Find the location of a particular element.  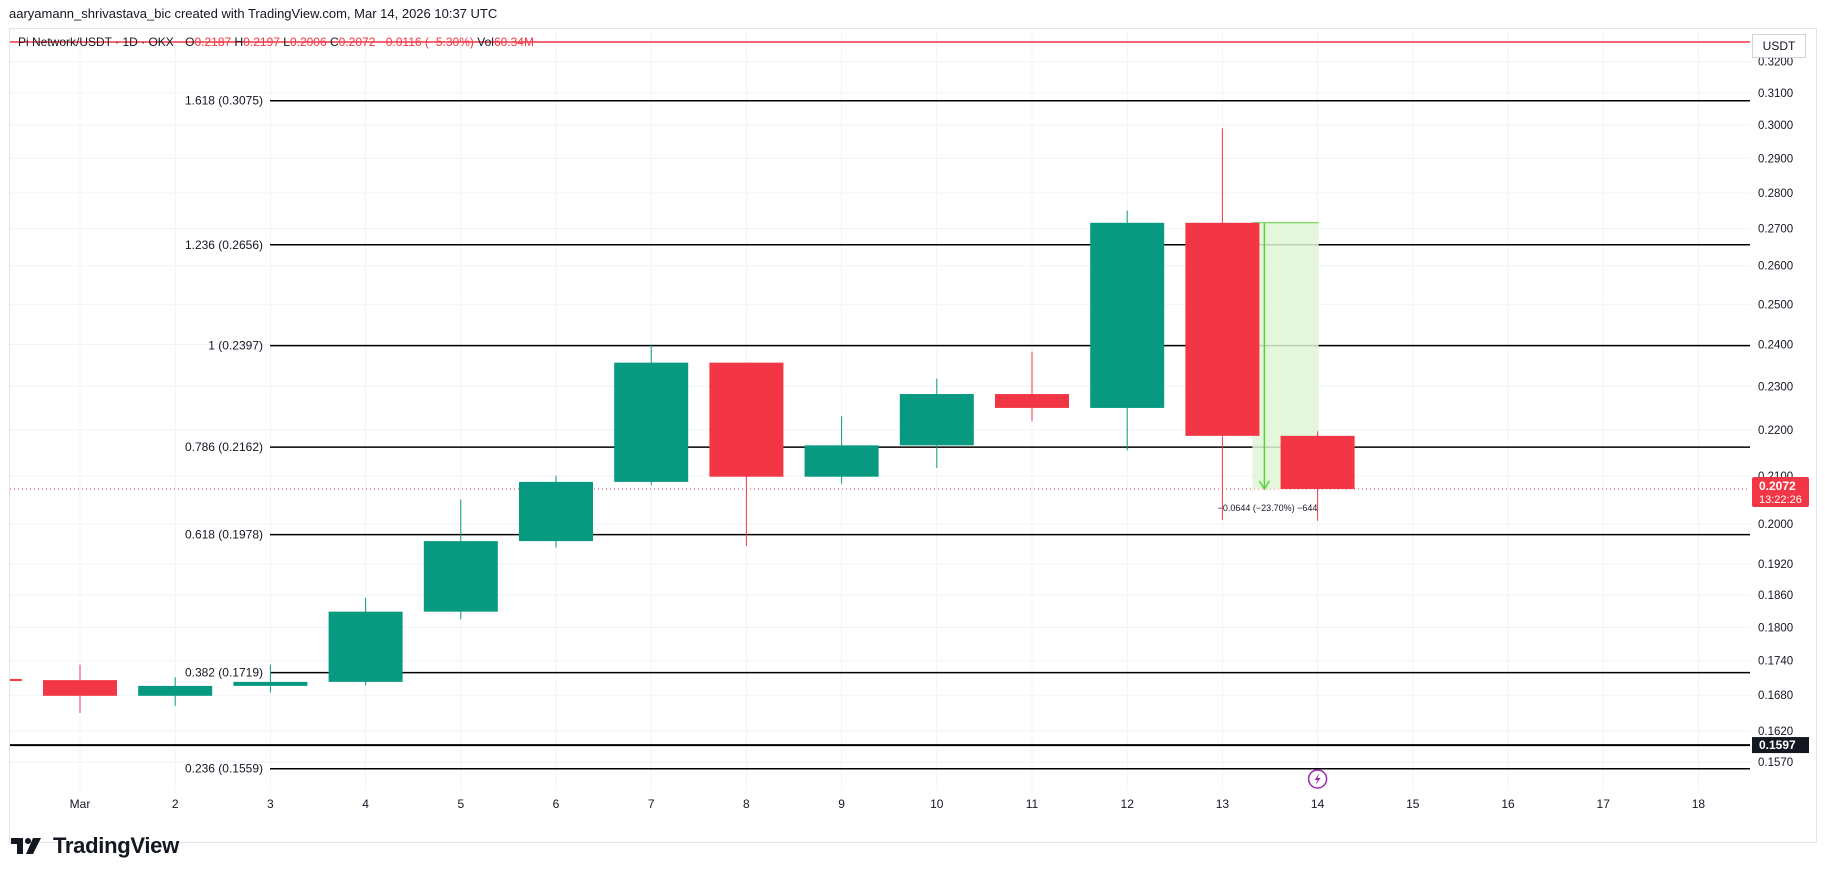

tradingview-logo: TradingView is located at coordinates (95, 846).